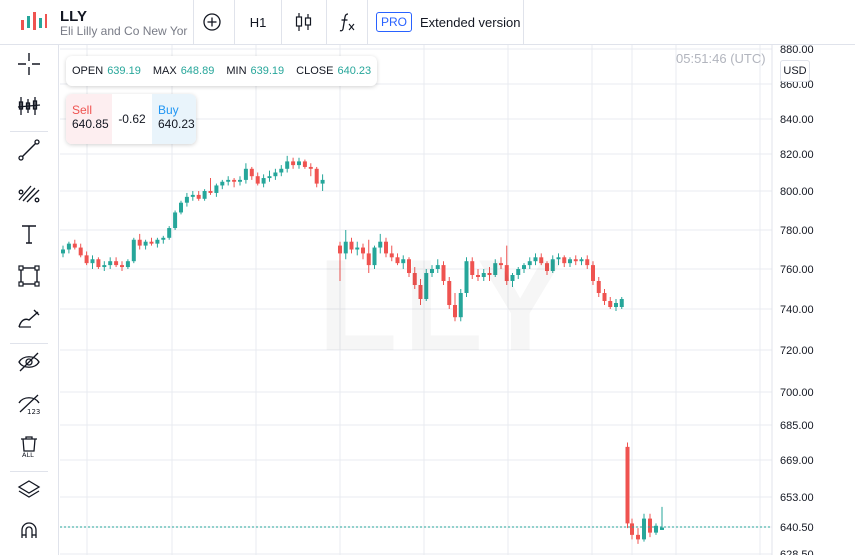 This screenshot has height=560, width=855. I want to click on y-tick-label: 820.00, so click(797, 155).